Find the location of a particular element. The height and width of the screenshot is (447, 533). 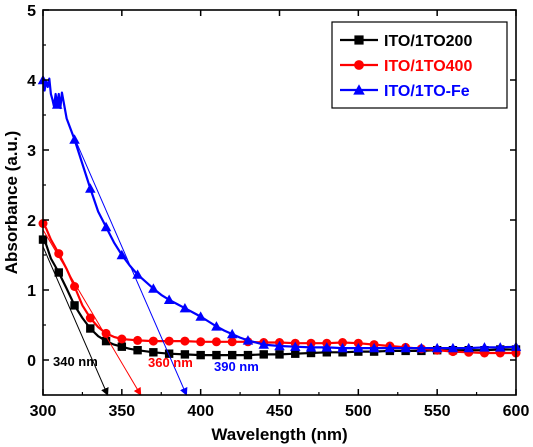

legend-label: ITO/1TO400 is located at coordinates (428, 66).